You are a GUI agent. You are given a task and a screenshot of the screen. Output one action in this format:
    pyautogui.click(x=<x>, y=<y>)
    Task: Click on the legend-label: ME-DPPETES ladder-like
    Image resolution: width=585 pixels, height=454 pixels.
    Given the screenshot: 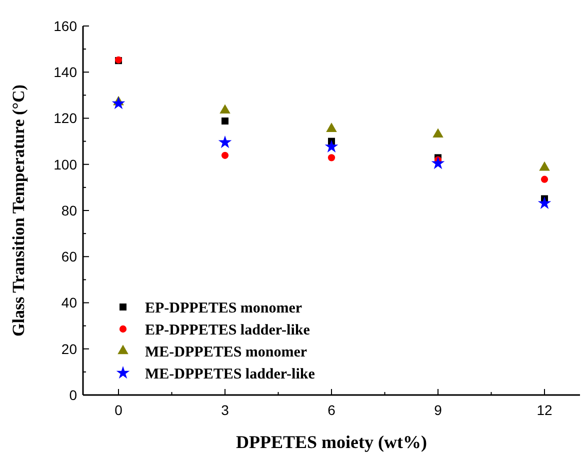 What is the action you would take?
    pyautogui.click(x=230, y=374)
    